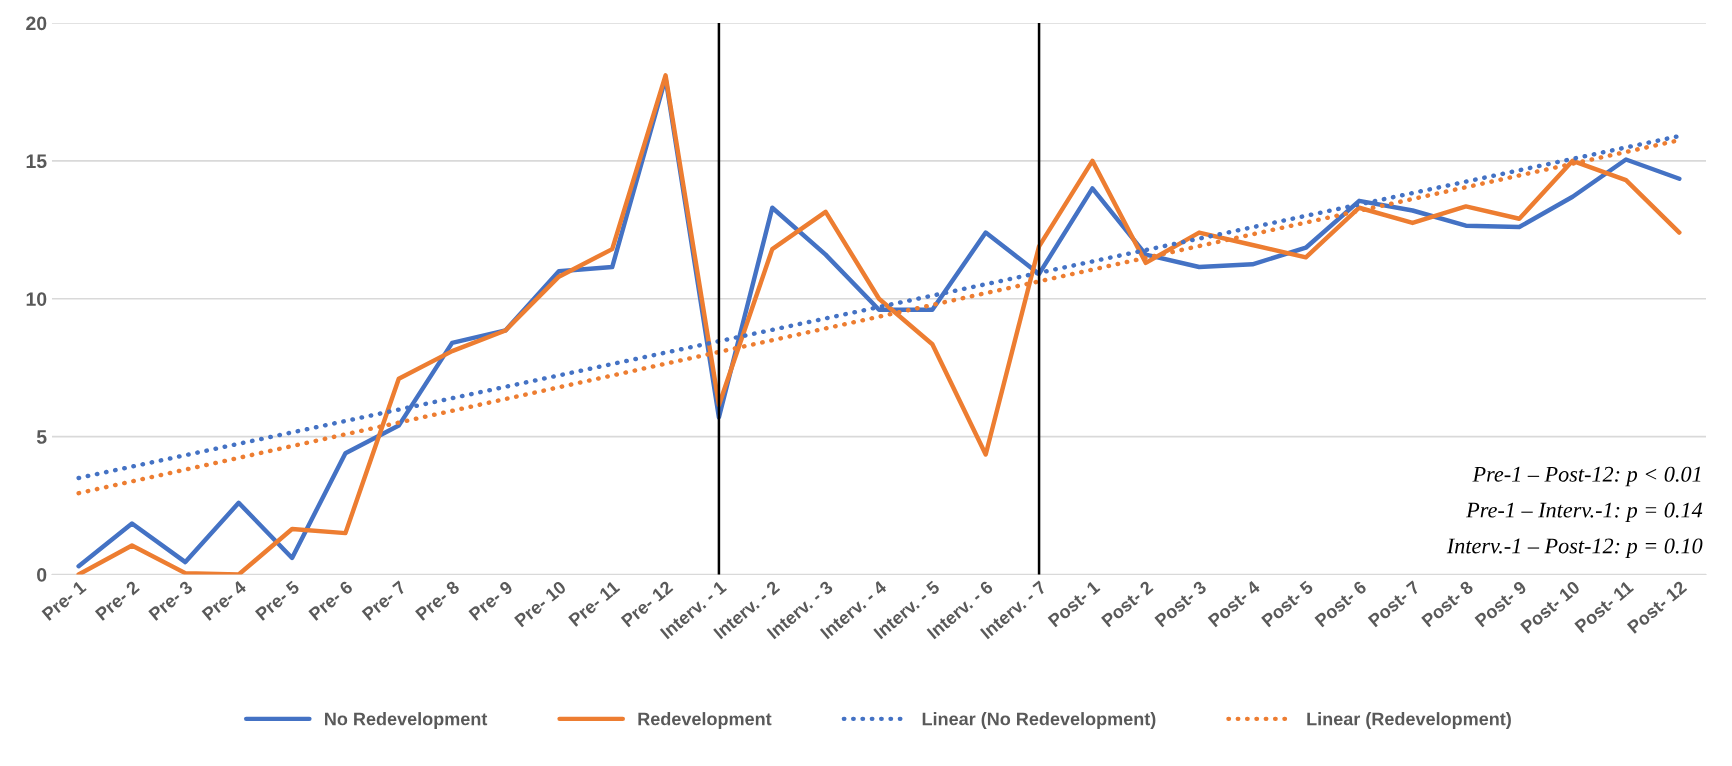  I want to click on x-tick-label: Pre- 3, so click(171, 601).